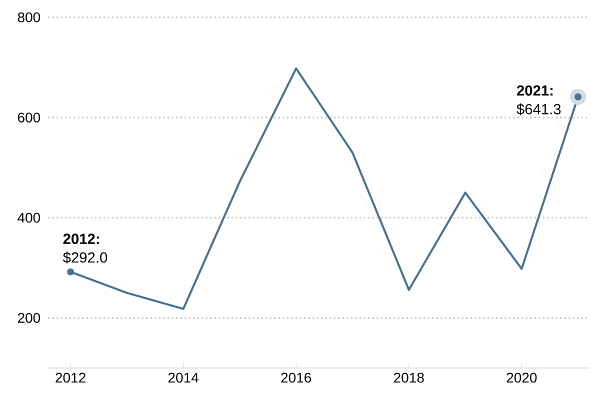  I want to click on x-tick-label: 2020, so click(521, 377).